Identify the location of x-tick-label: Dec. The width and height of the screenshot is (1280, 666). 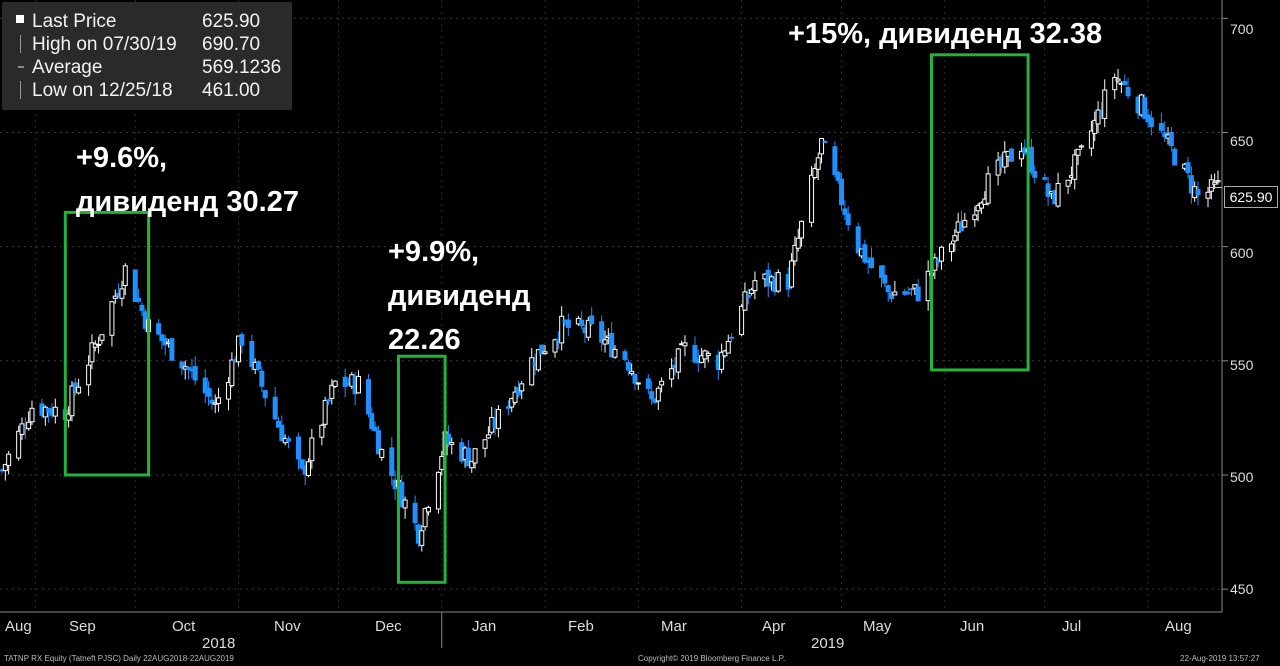
(388, 626).